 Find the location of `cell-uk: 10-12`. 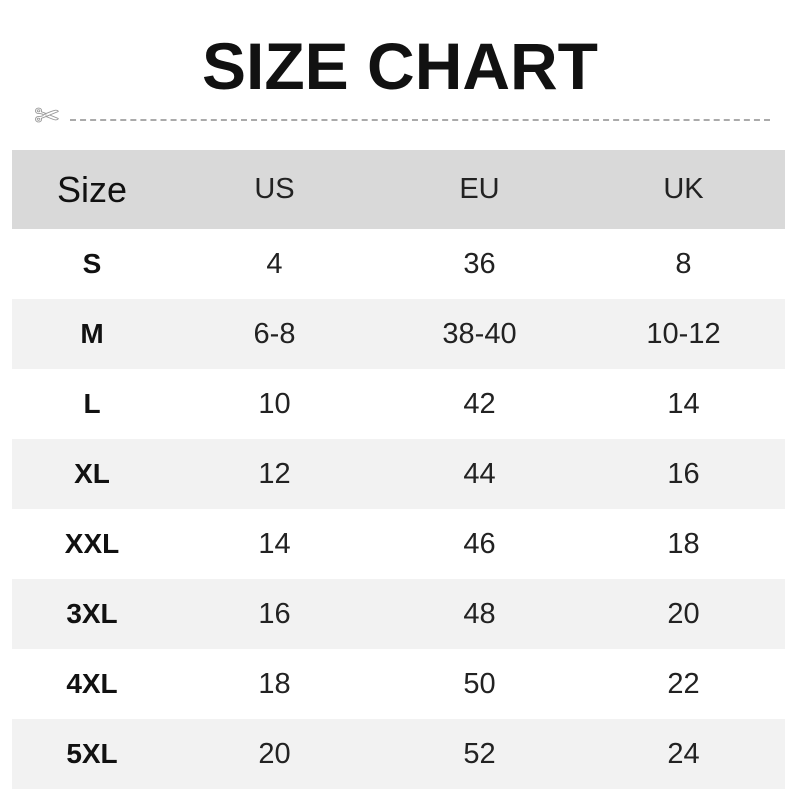

cell-uk: 10-12 is located at coordinates (683, 333).